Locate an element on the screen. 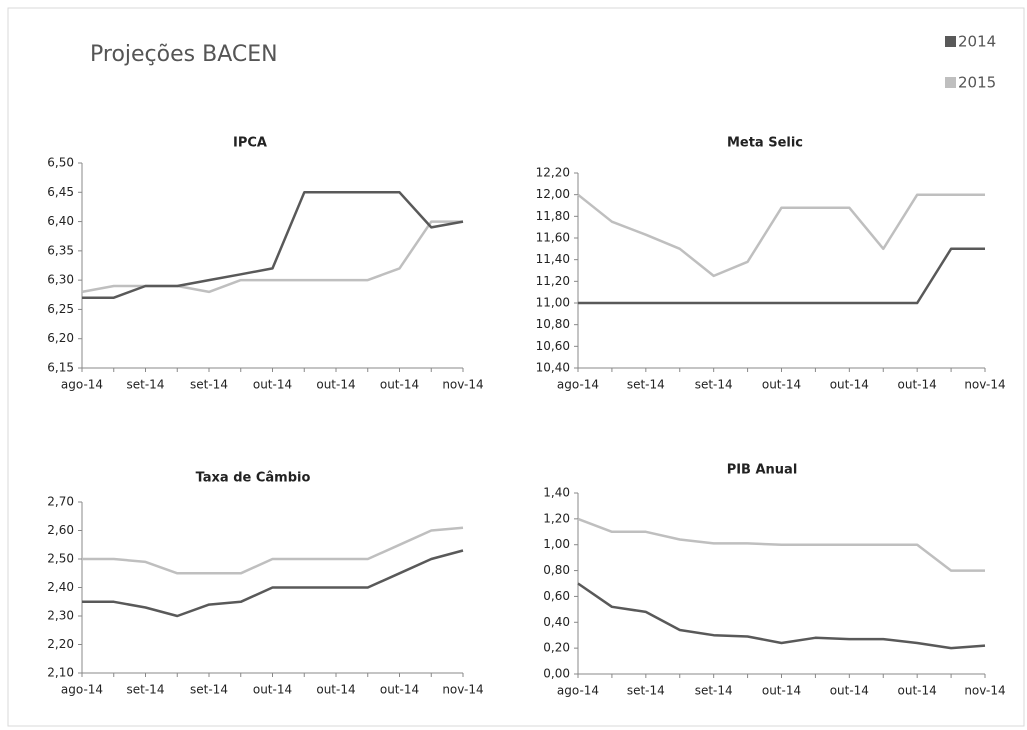 Image resolution: width=1027 pixels, height=730 pixels. y-tick-label: 11,60 is located at coordinates (553, 238).